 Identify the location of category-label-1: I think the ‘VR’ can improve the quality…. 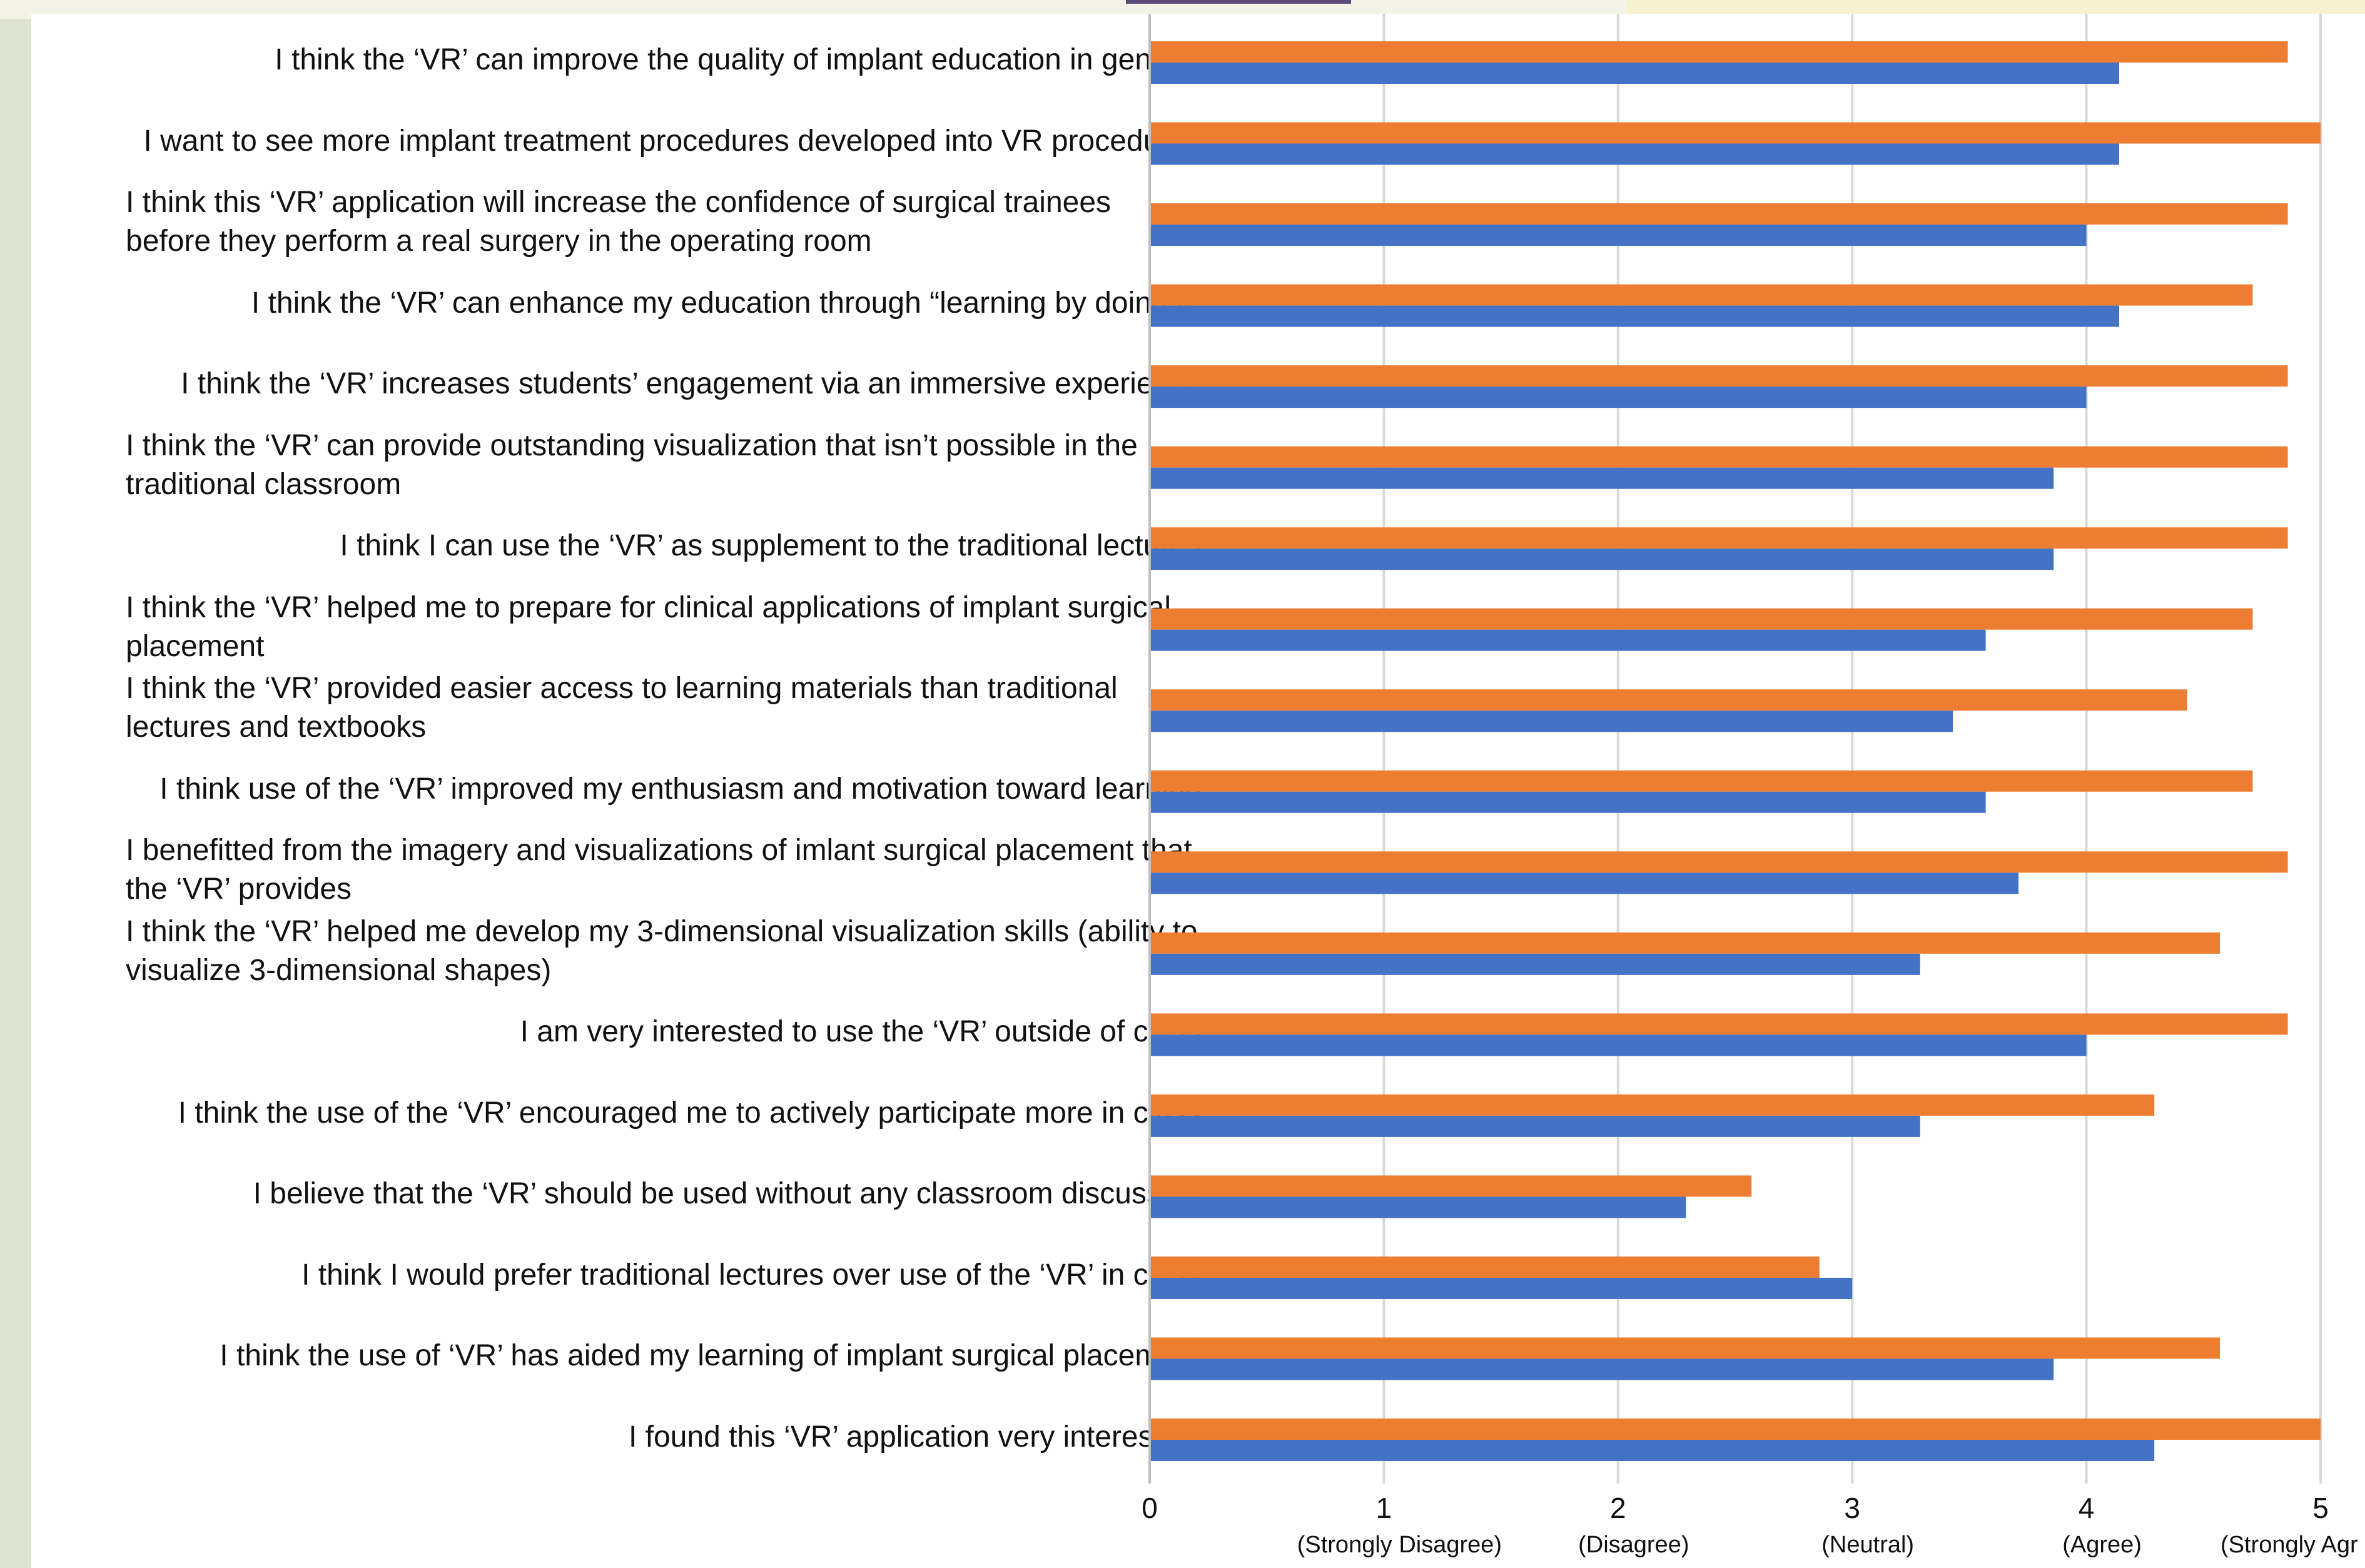
(738, 59).